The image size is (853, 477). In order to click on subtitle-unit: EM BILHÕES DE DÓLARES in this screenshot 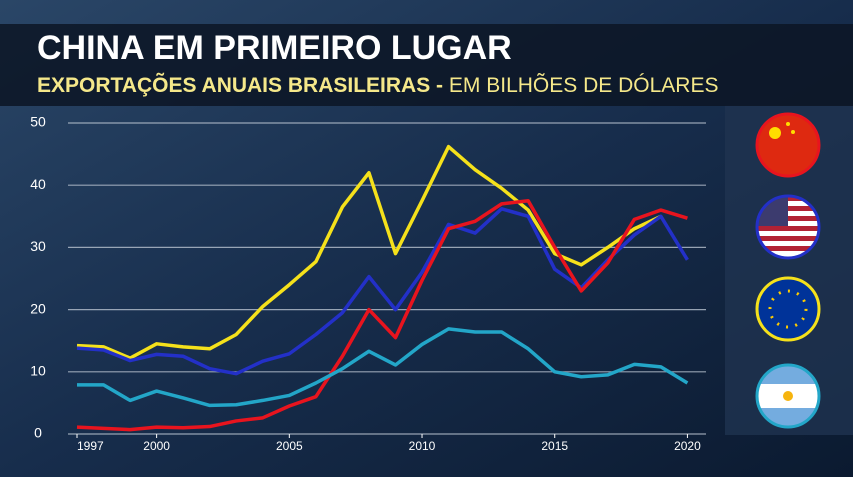, I will do `click(584, 85)`.